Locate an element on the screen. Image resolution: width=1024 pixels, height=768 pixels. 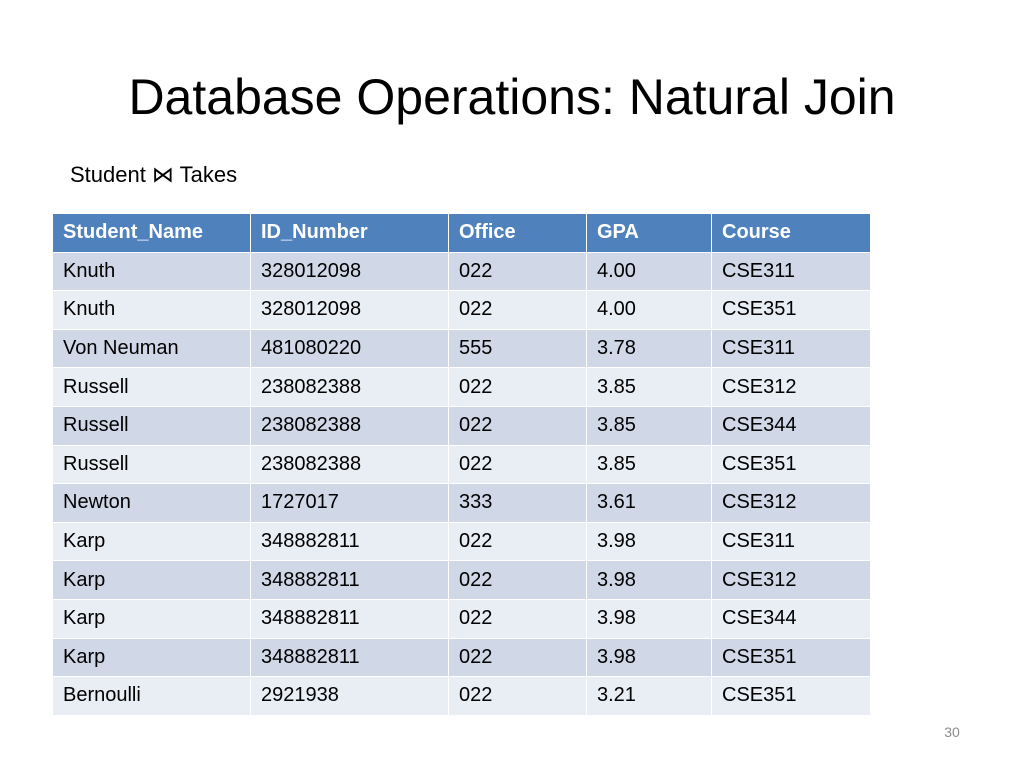
table-row: Knuth 328012098 022 4.00 CSE311 is located at coordinates (461, 271).